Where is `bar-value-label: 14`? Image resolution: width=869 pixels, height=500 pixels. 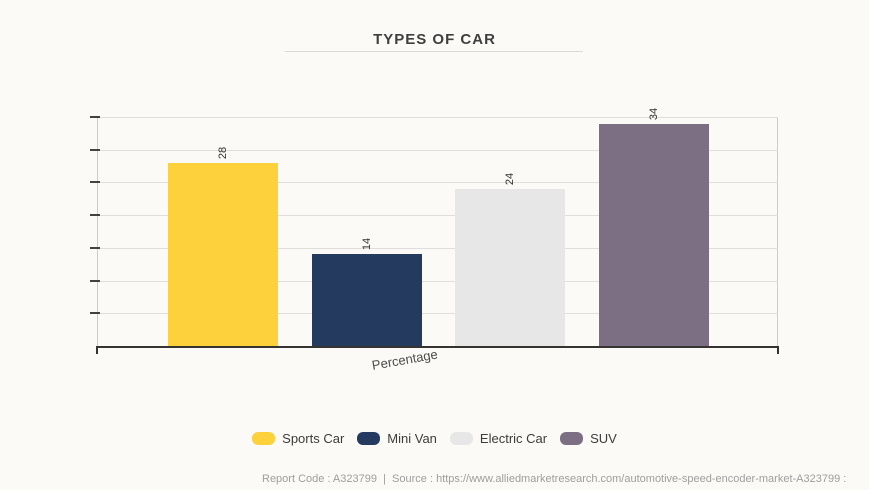
bar-value-label: 14 is located at coordinates (366, 244).